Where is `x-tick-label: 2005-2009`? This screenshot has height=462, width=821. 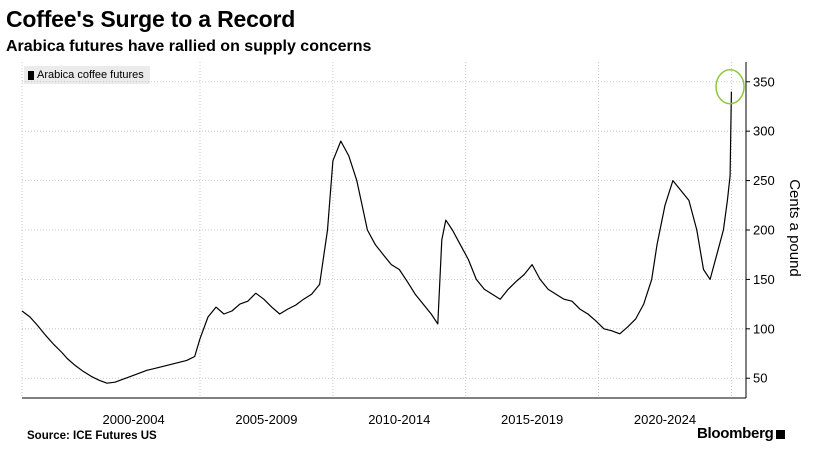
x-tick-label: 2005-2009 is located at coordinates (266, 419).